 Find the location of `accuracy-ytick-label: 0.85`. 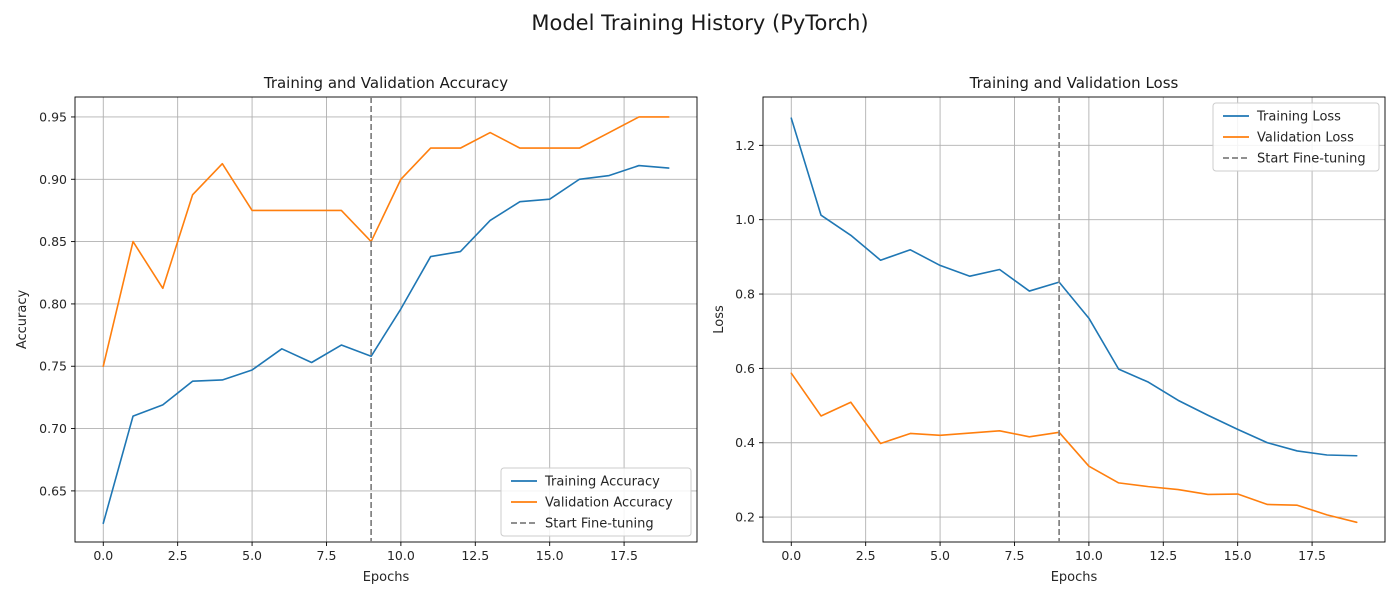

accuracy-ytick-label: 0.85 is located at coordinates (53, 241).